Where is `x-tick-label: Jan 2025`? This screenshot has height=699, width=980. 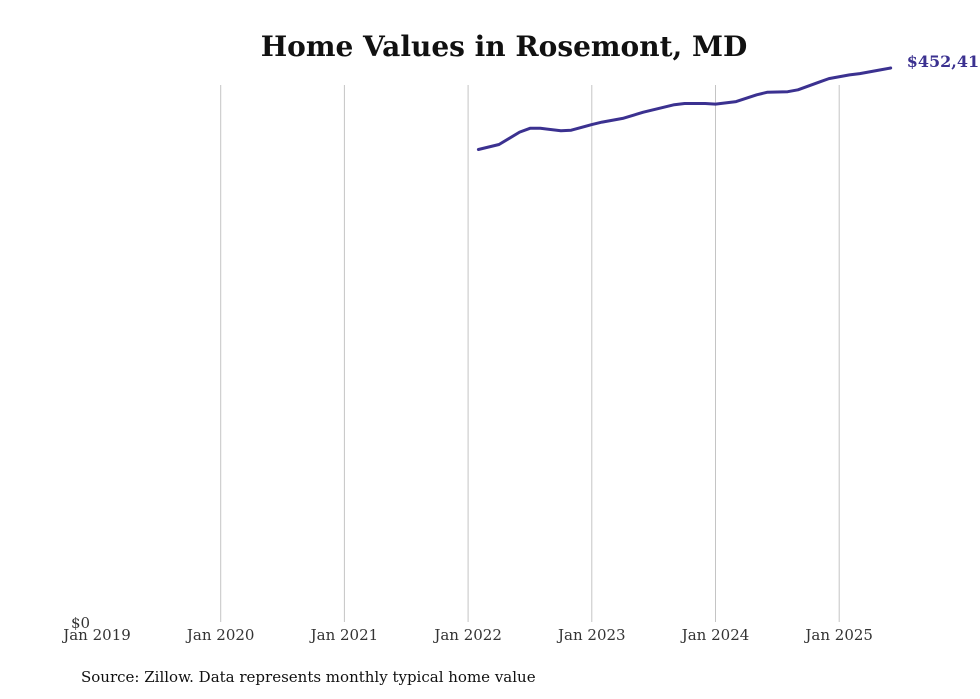
x-tick-label: Jan 2025 is located at coordinates (838, 635).